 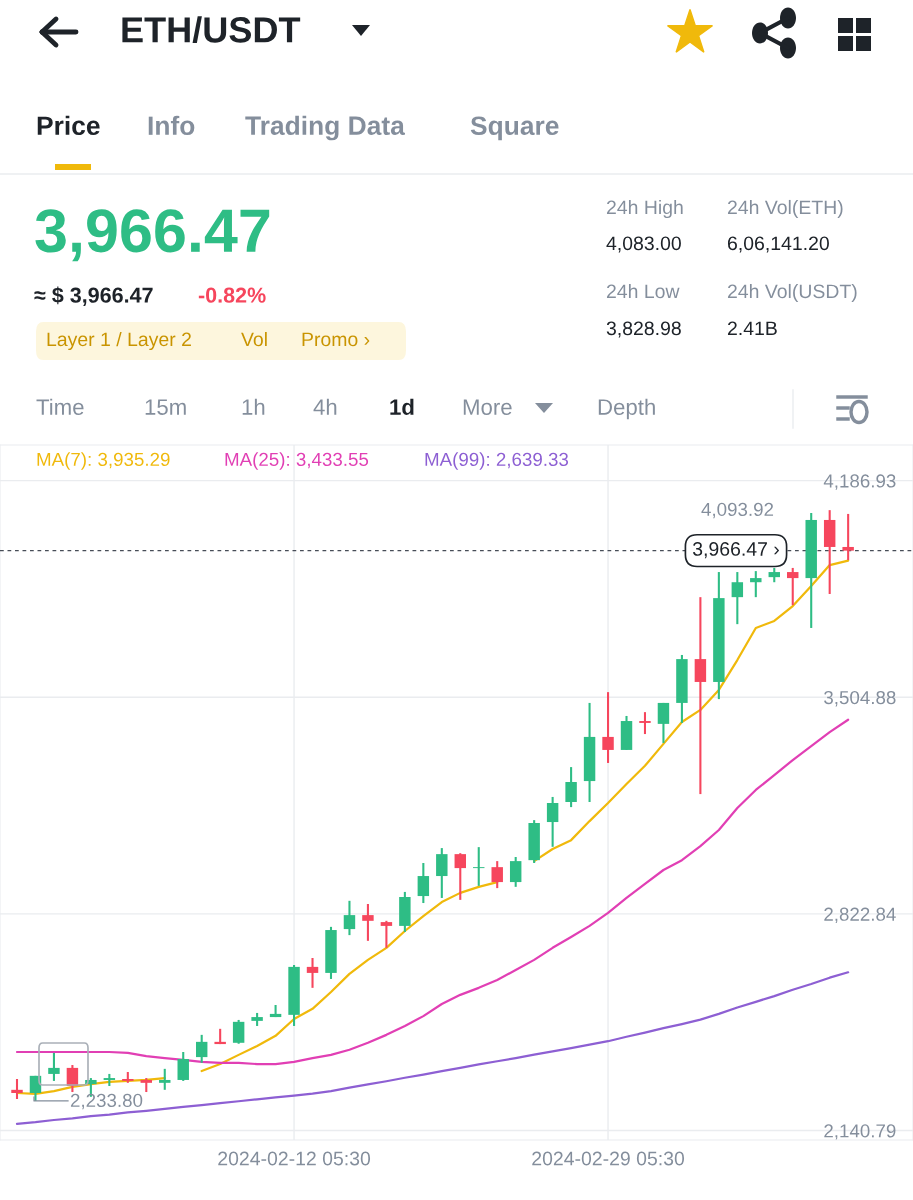 I want to click on text: MA(99): 2,639.33, so click(x=497, y=461).